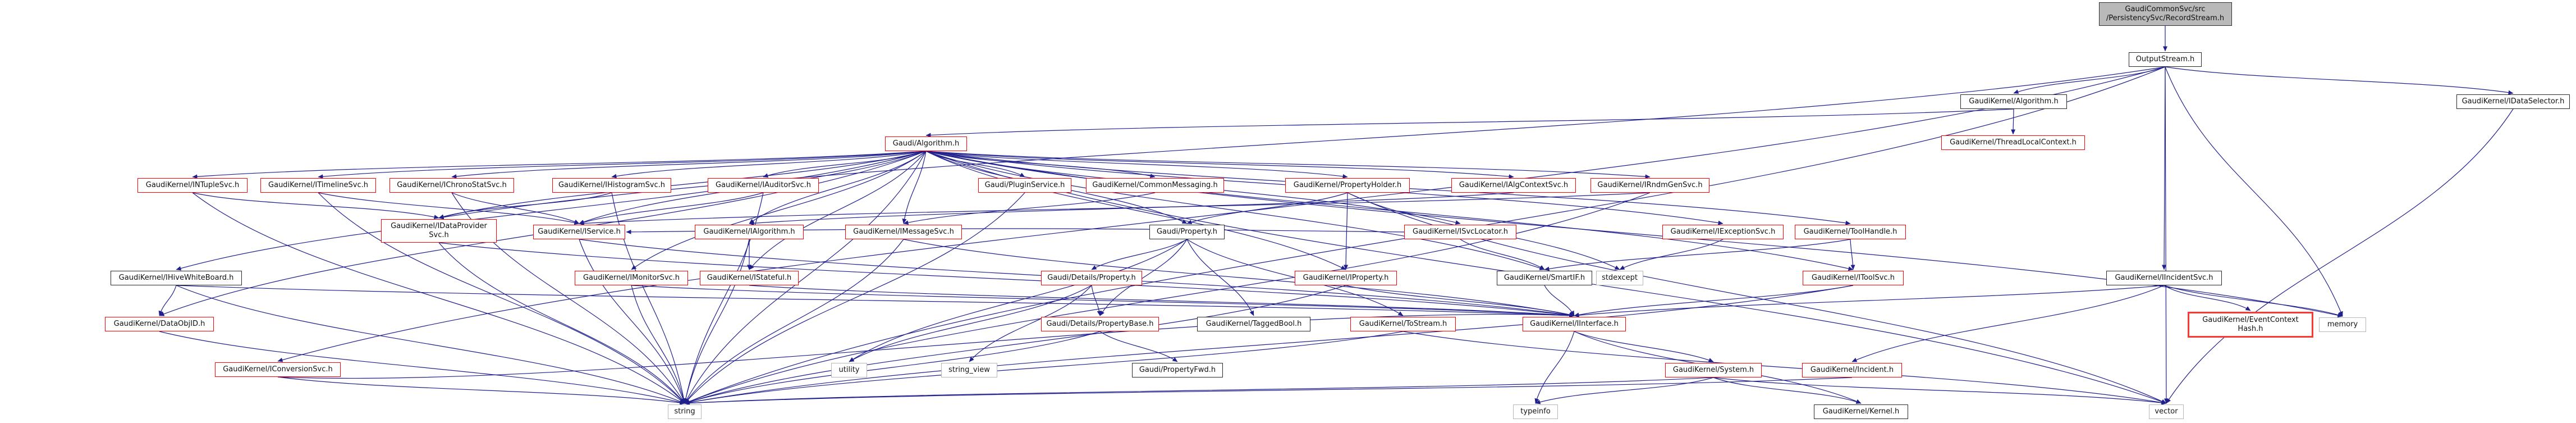  Describe the element at coordinates (838, 210) in the screenshot. I see `include-edge-g_algorithm-istateful` at that location.